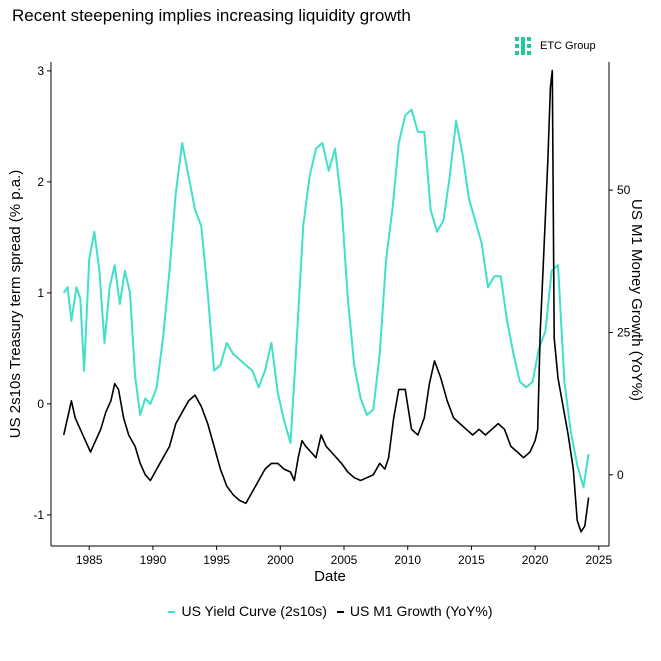 The height and width of the screenshot is (661, 661). I want to click on x-tick-label: 2020, so click(535, 560).